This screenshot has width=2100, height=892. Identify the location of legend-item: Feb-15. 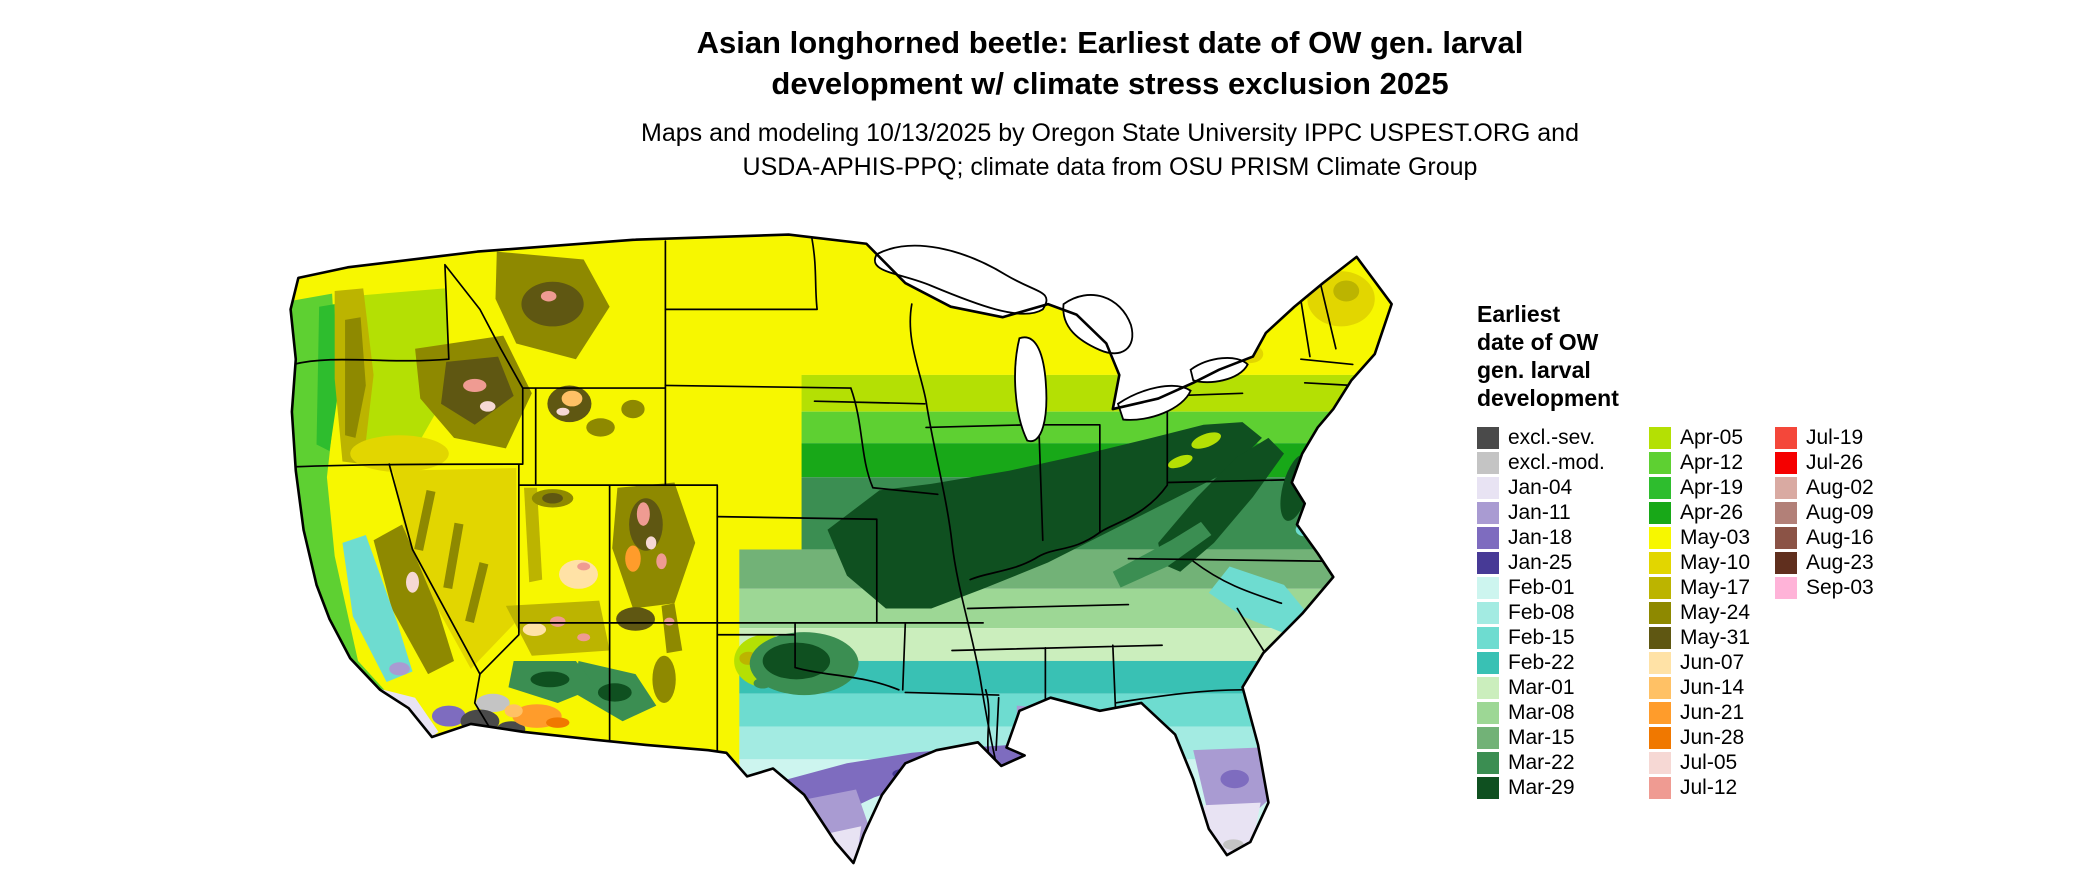
(1563, 637).